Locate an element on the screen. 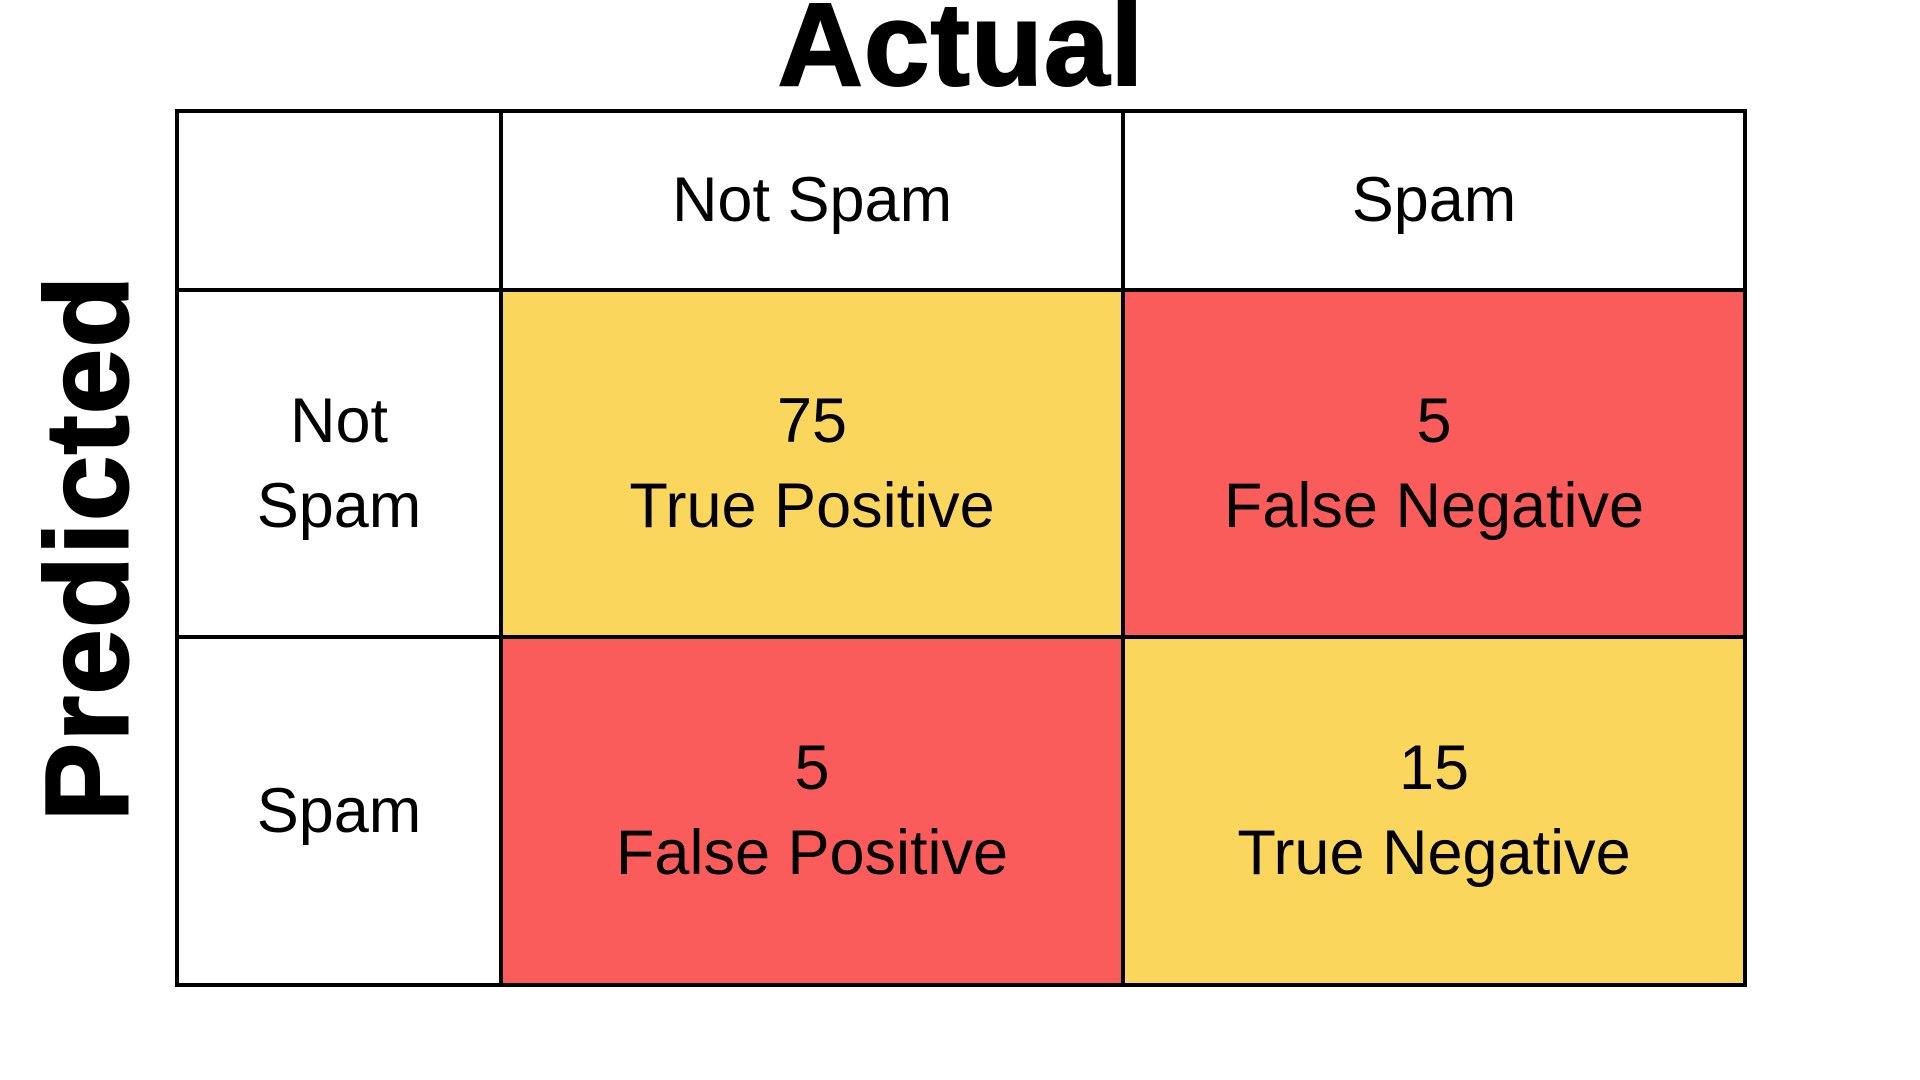  row-header-spam: Spam is located at coordinates (339, 811).